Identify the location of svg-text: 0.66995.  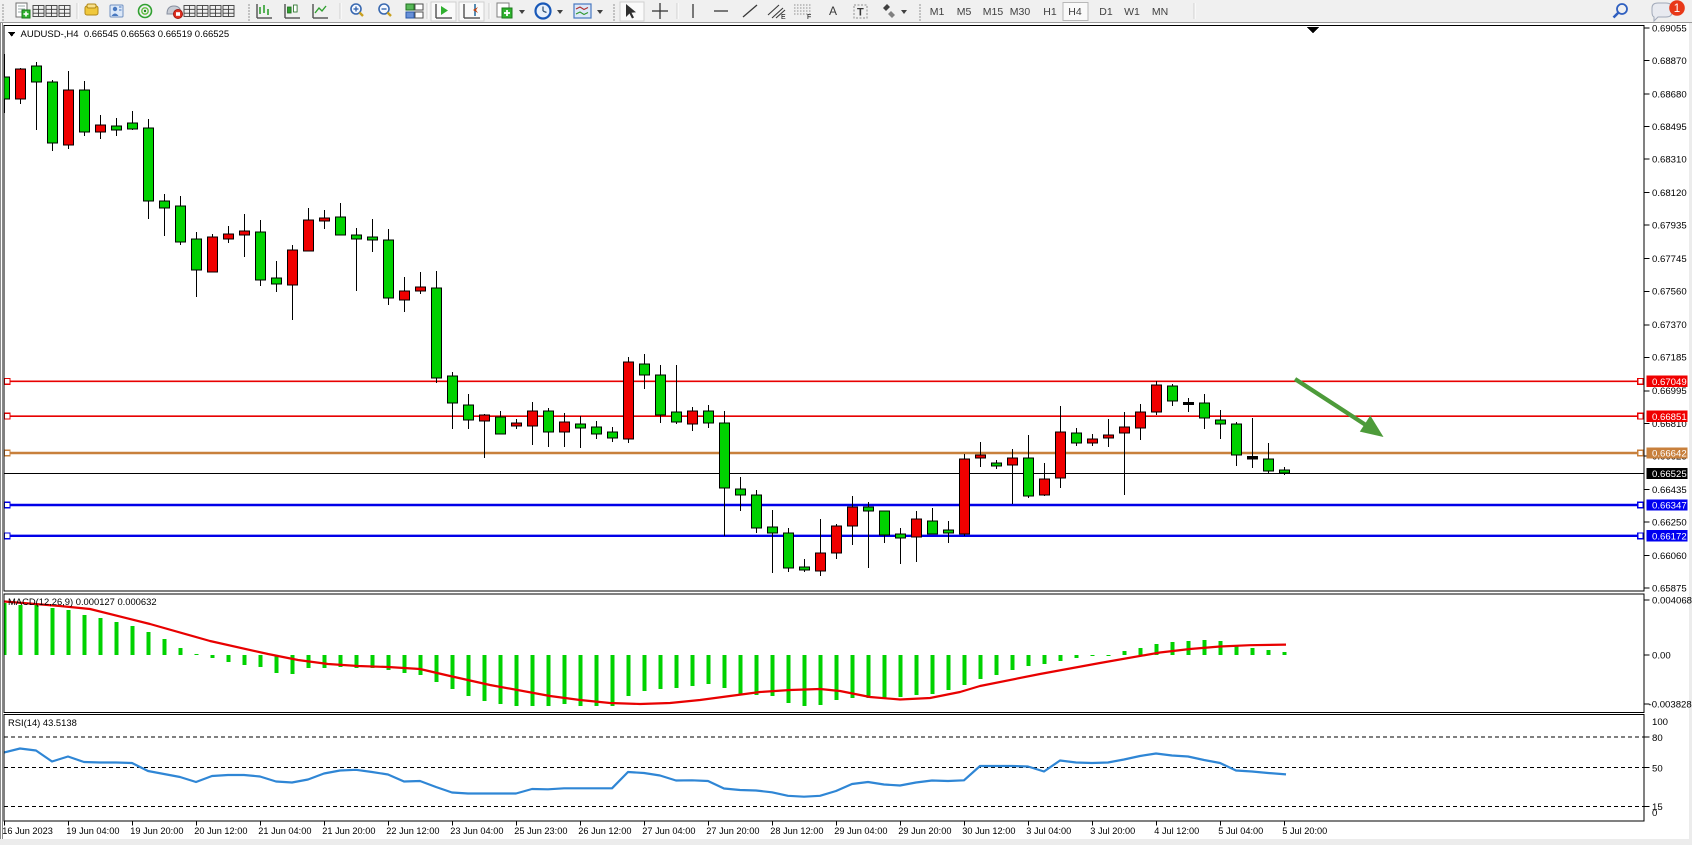
(1669, 391).